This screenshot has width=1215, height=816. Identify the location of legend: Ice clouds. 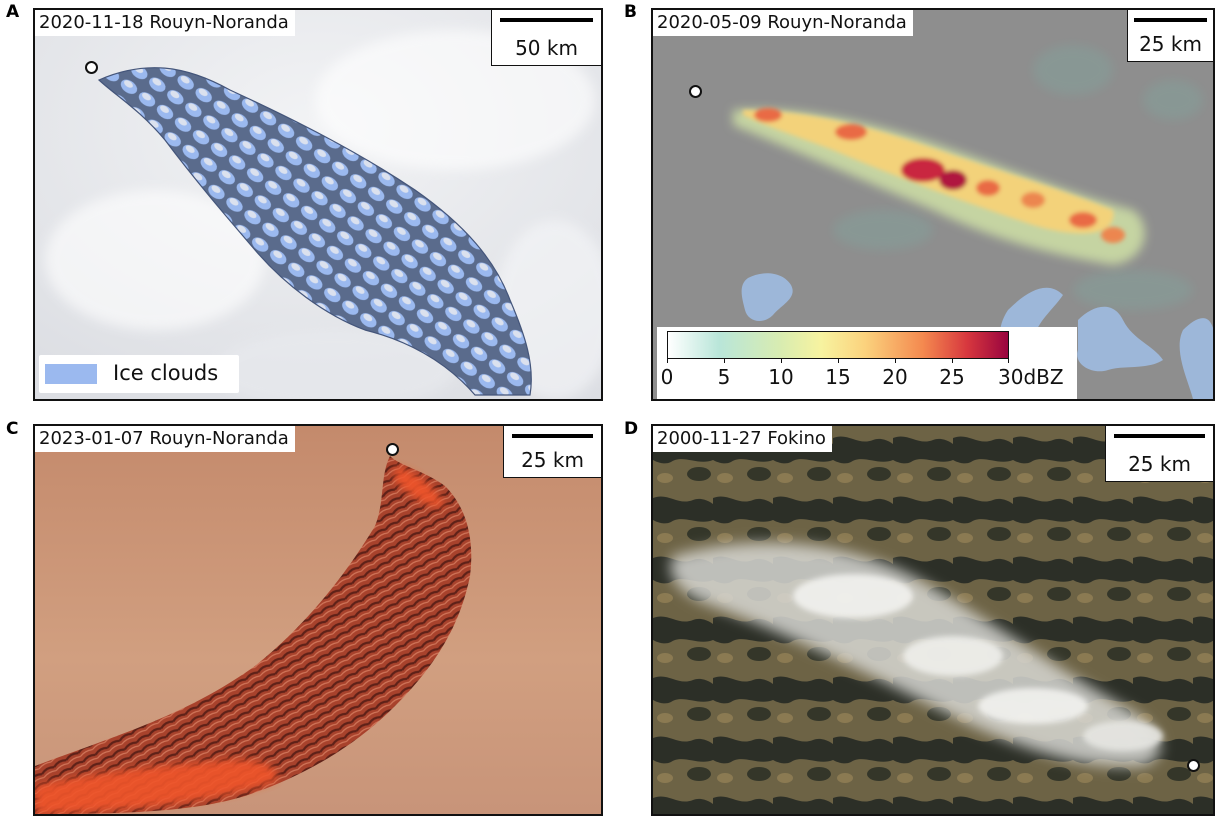
(139, 374).